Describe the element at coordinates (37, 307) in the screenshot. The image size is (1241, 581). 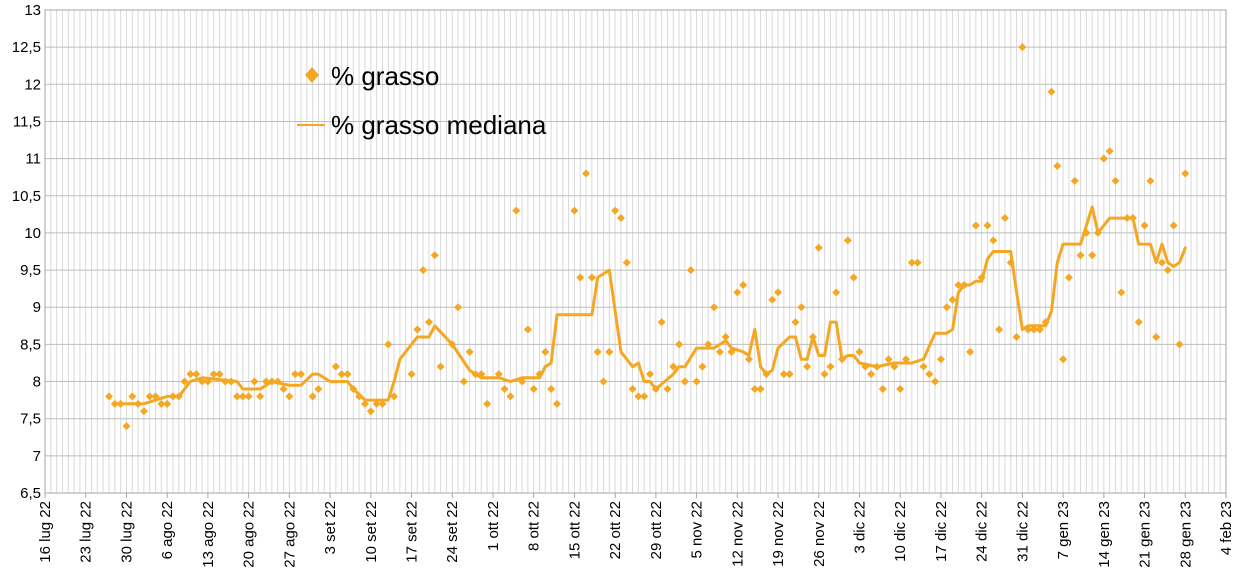
I see `y-tick-label: 9` at that location.